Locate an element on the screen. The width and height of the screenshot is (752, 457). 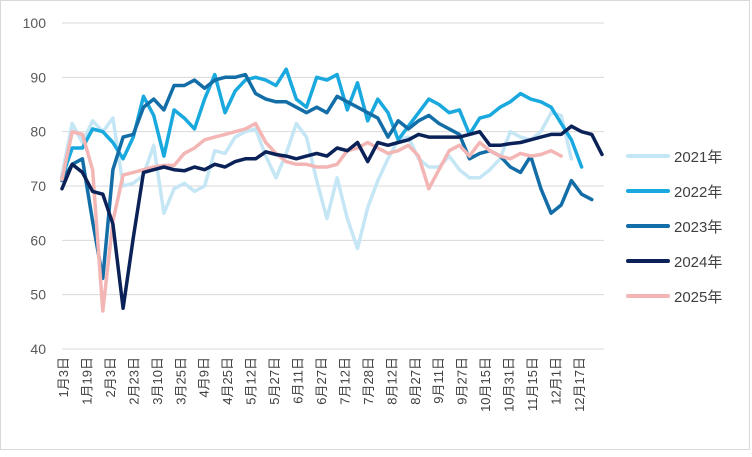
x-tick-label: 7月28日 is located at coordinates (368, 381).